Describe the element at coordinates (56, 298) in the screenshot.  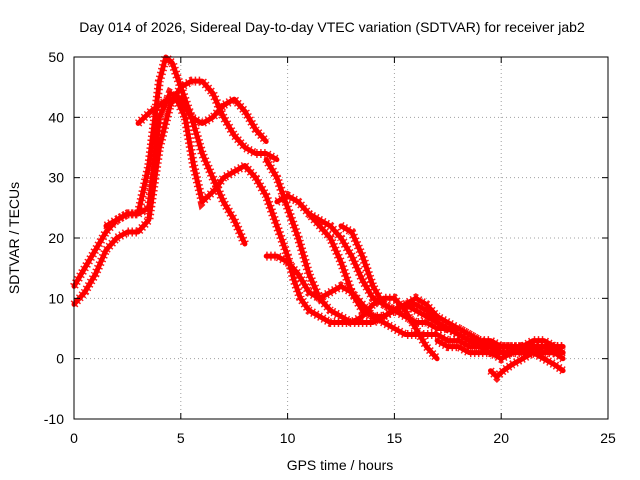
I see `y-tick-label: 10` at that location.